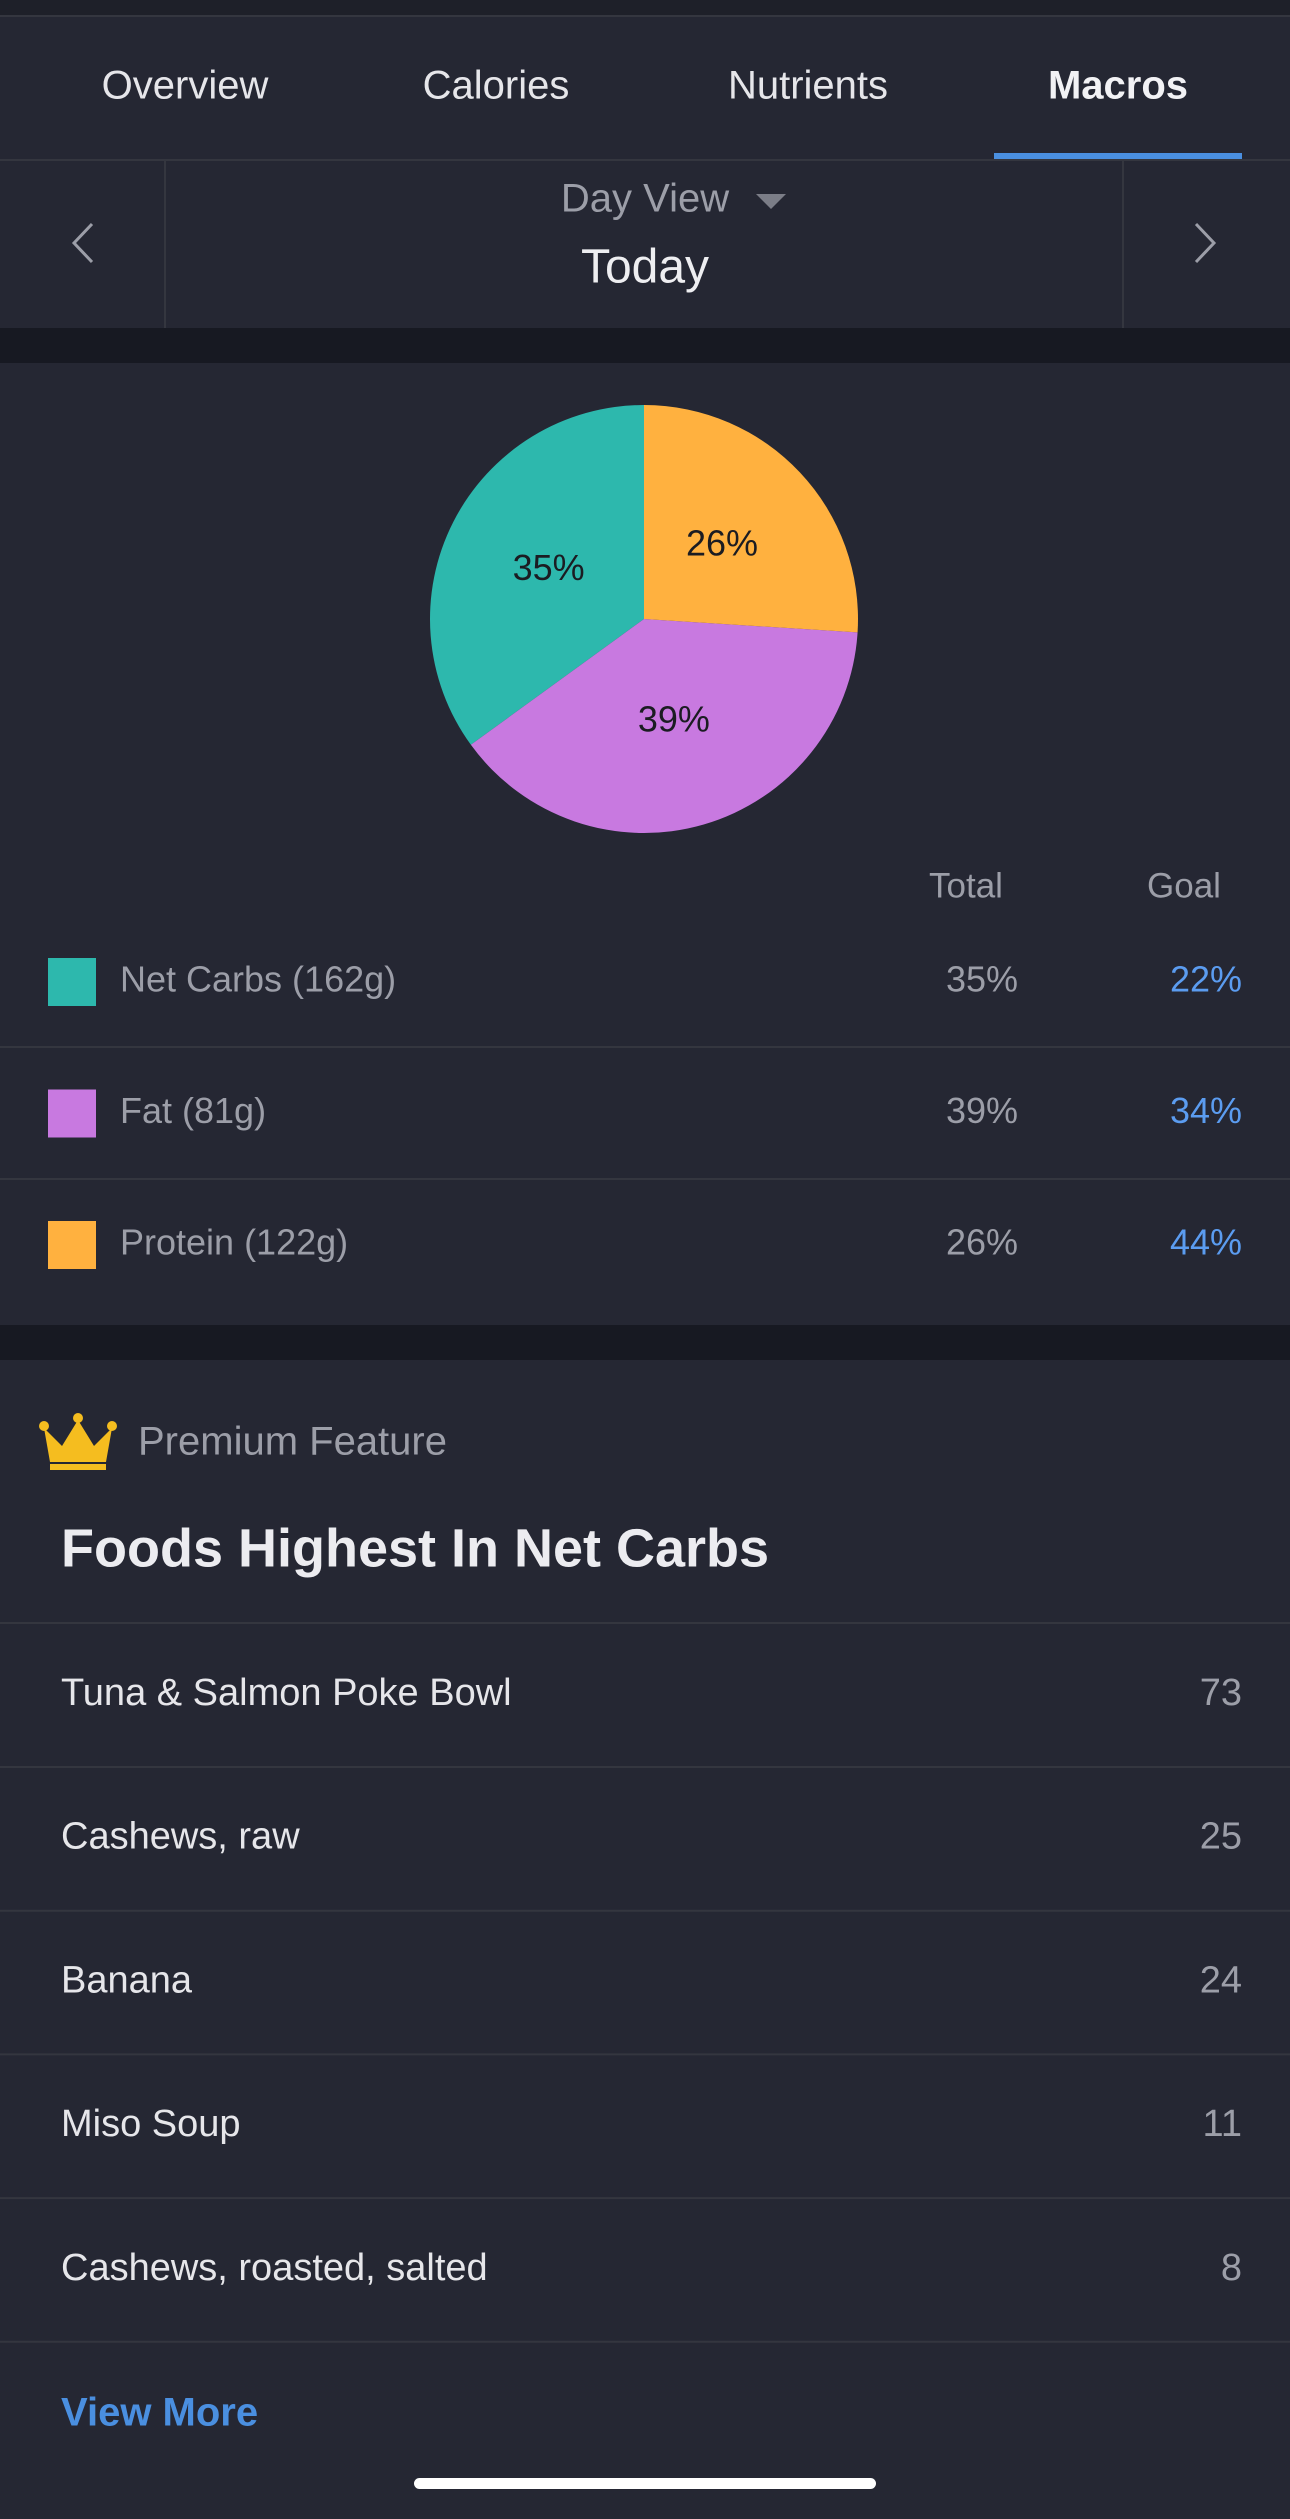 This screenshot has width=1290, height=2519. I want to click on prev-arrow, so click(82, 243).